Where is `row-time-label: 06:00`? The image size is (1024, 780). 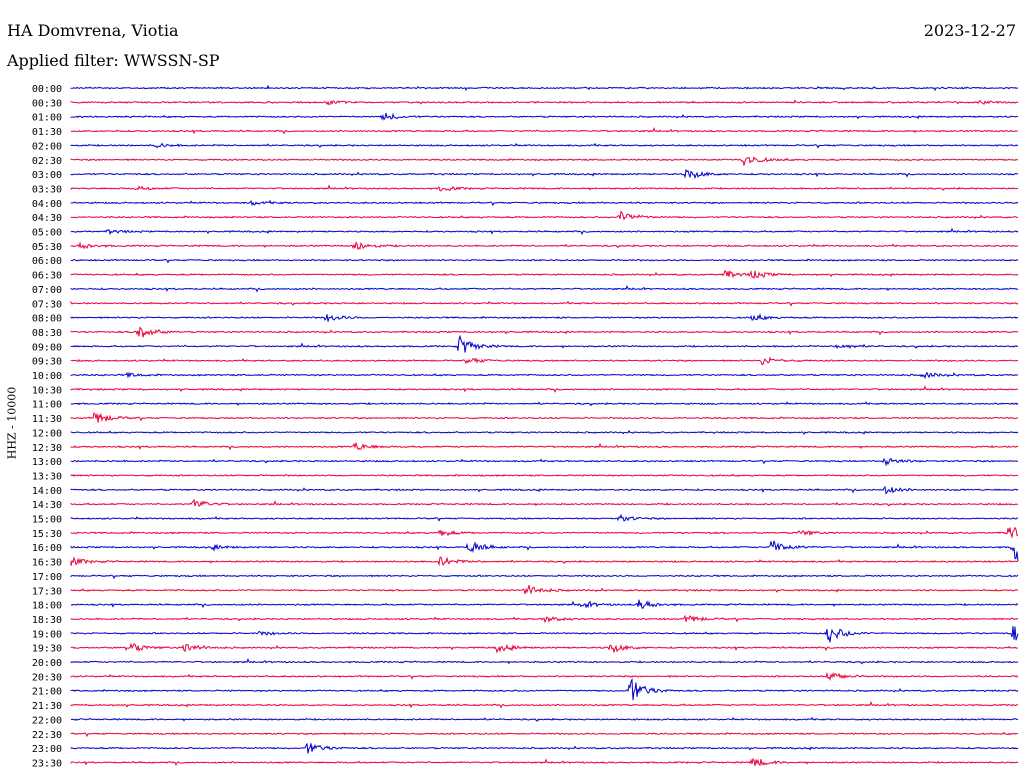
row-time-label: 06:00 is located at coordinates (47, 261).